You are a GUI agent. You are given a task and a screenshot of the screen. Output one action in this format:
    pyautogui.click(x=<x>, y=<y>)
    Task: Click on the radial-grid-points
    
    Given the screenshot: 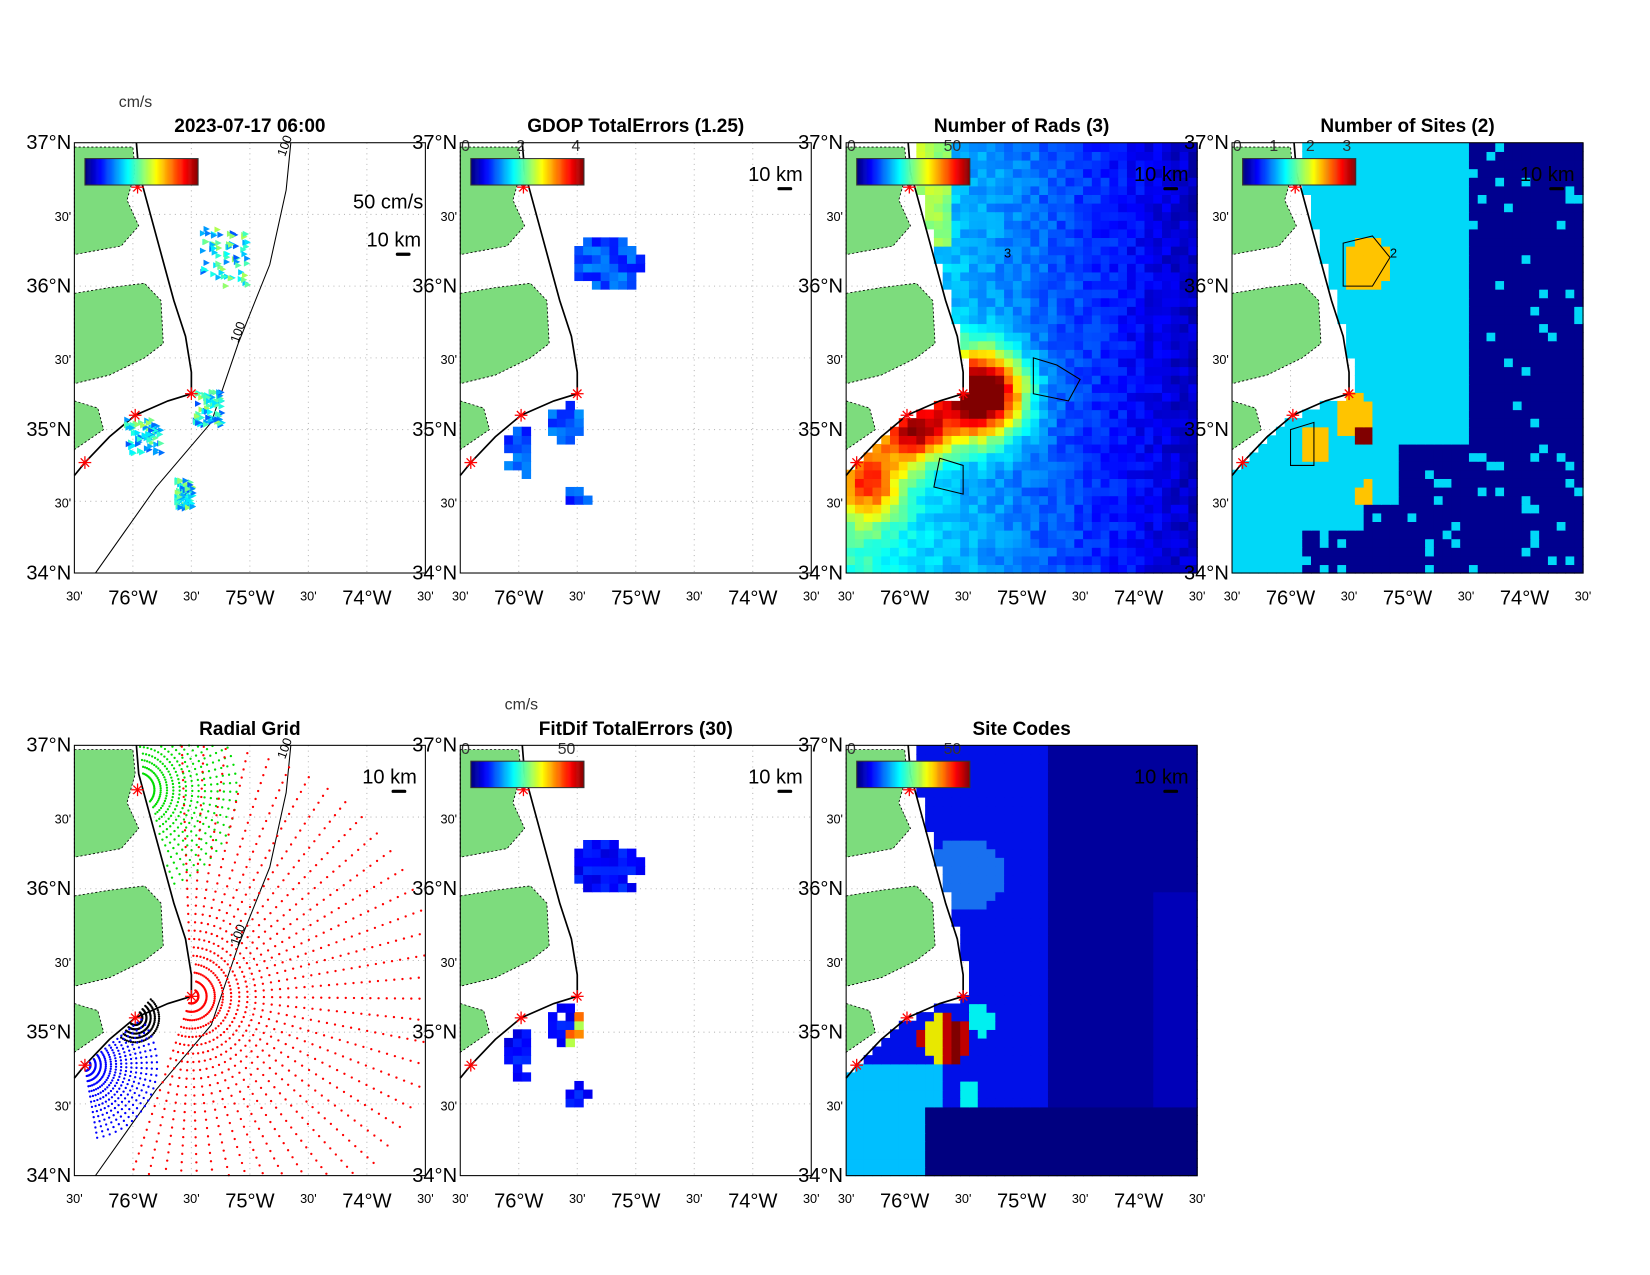 What is the action you would take?
    pyautogui.click(x=255, y=960)
    